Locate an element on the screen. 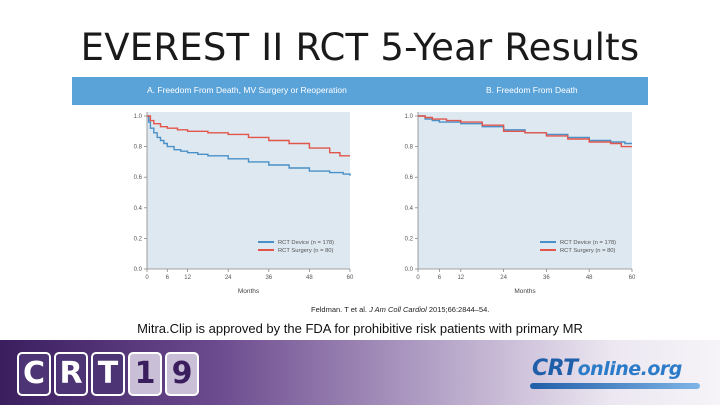 The image size is (720, 405). panel-b-title: B. Freedom From Death is located at coordinates (532, 90).